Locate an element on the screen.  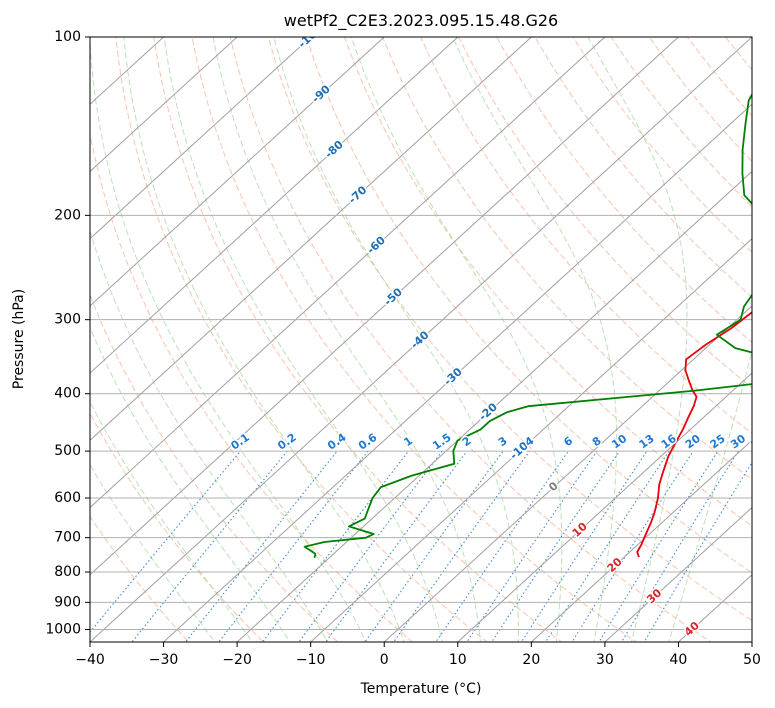
y-tick-label: 700 is located at coordinates (67, 538).